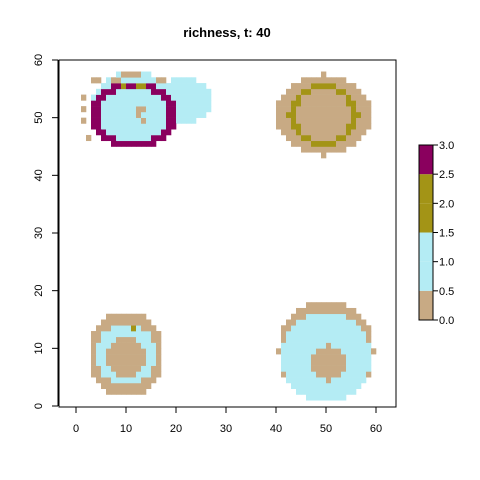  What do you see at coordinates (426, 247) in the screenshot?
I see `legend-swatch` at bounding box center [426, 247].